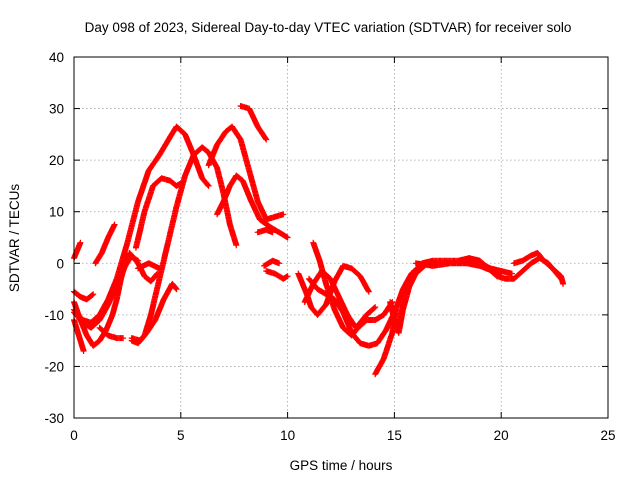 The height and width of the screenshot is (480, 640). What do you see at coordinates (54, 366) in the screenshot?
I see `y-tick-label: -20` at bounding box center [54, 366].